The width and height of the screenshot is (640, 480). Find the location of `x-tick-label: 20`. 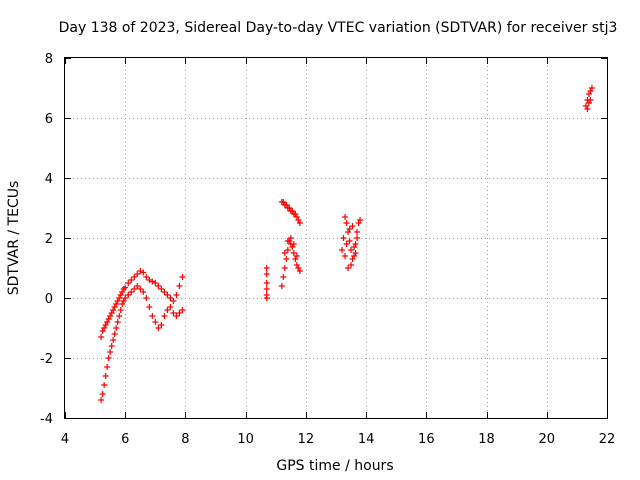

x-tick-label: 20 is located at coordinates (547, 439).